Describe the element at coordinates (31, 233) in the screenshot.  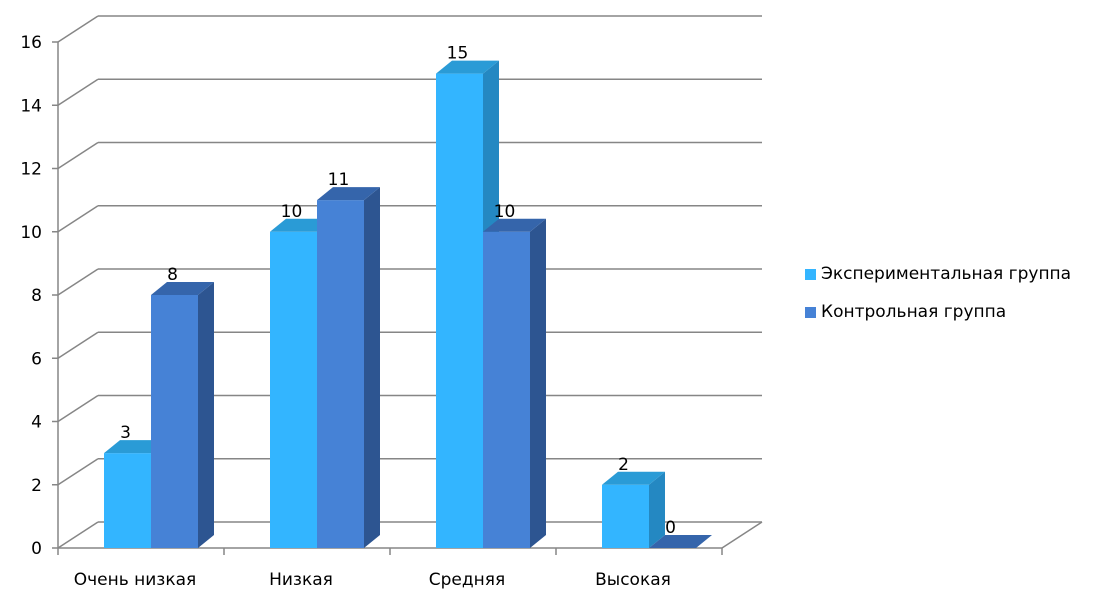
I see `y-tick-label: 10` at that location.